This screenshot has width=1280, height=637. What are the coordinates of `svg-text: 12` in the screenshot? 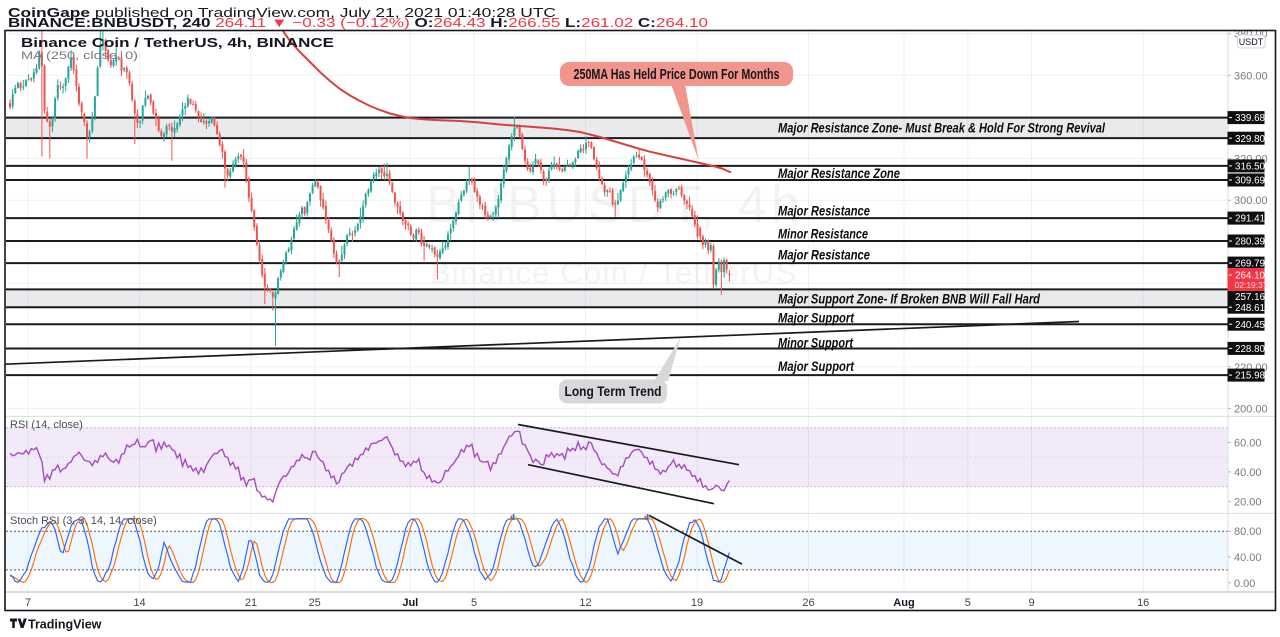 It's located at (585, 603).